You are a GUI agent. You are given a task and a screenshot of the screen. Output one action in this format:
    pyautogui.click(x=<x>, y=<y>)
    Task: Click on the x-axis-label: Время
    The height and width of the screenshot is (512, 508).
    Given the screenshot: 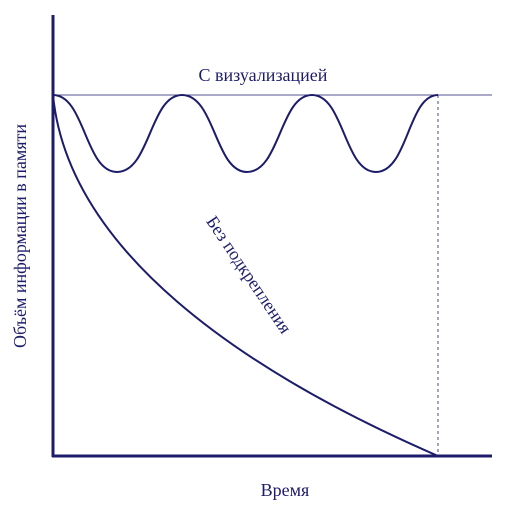 What is the action you would take?
    pyautogui.click(x=285, y=490)
    